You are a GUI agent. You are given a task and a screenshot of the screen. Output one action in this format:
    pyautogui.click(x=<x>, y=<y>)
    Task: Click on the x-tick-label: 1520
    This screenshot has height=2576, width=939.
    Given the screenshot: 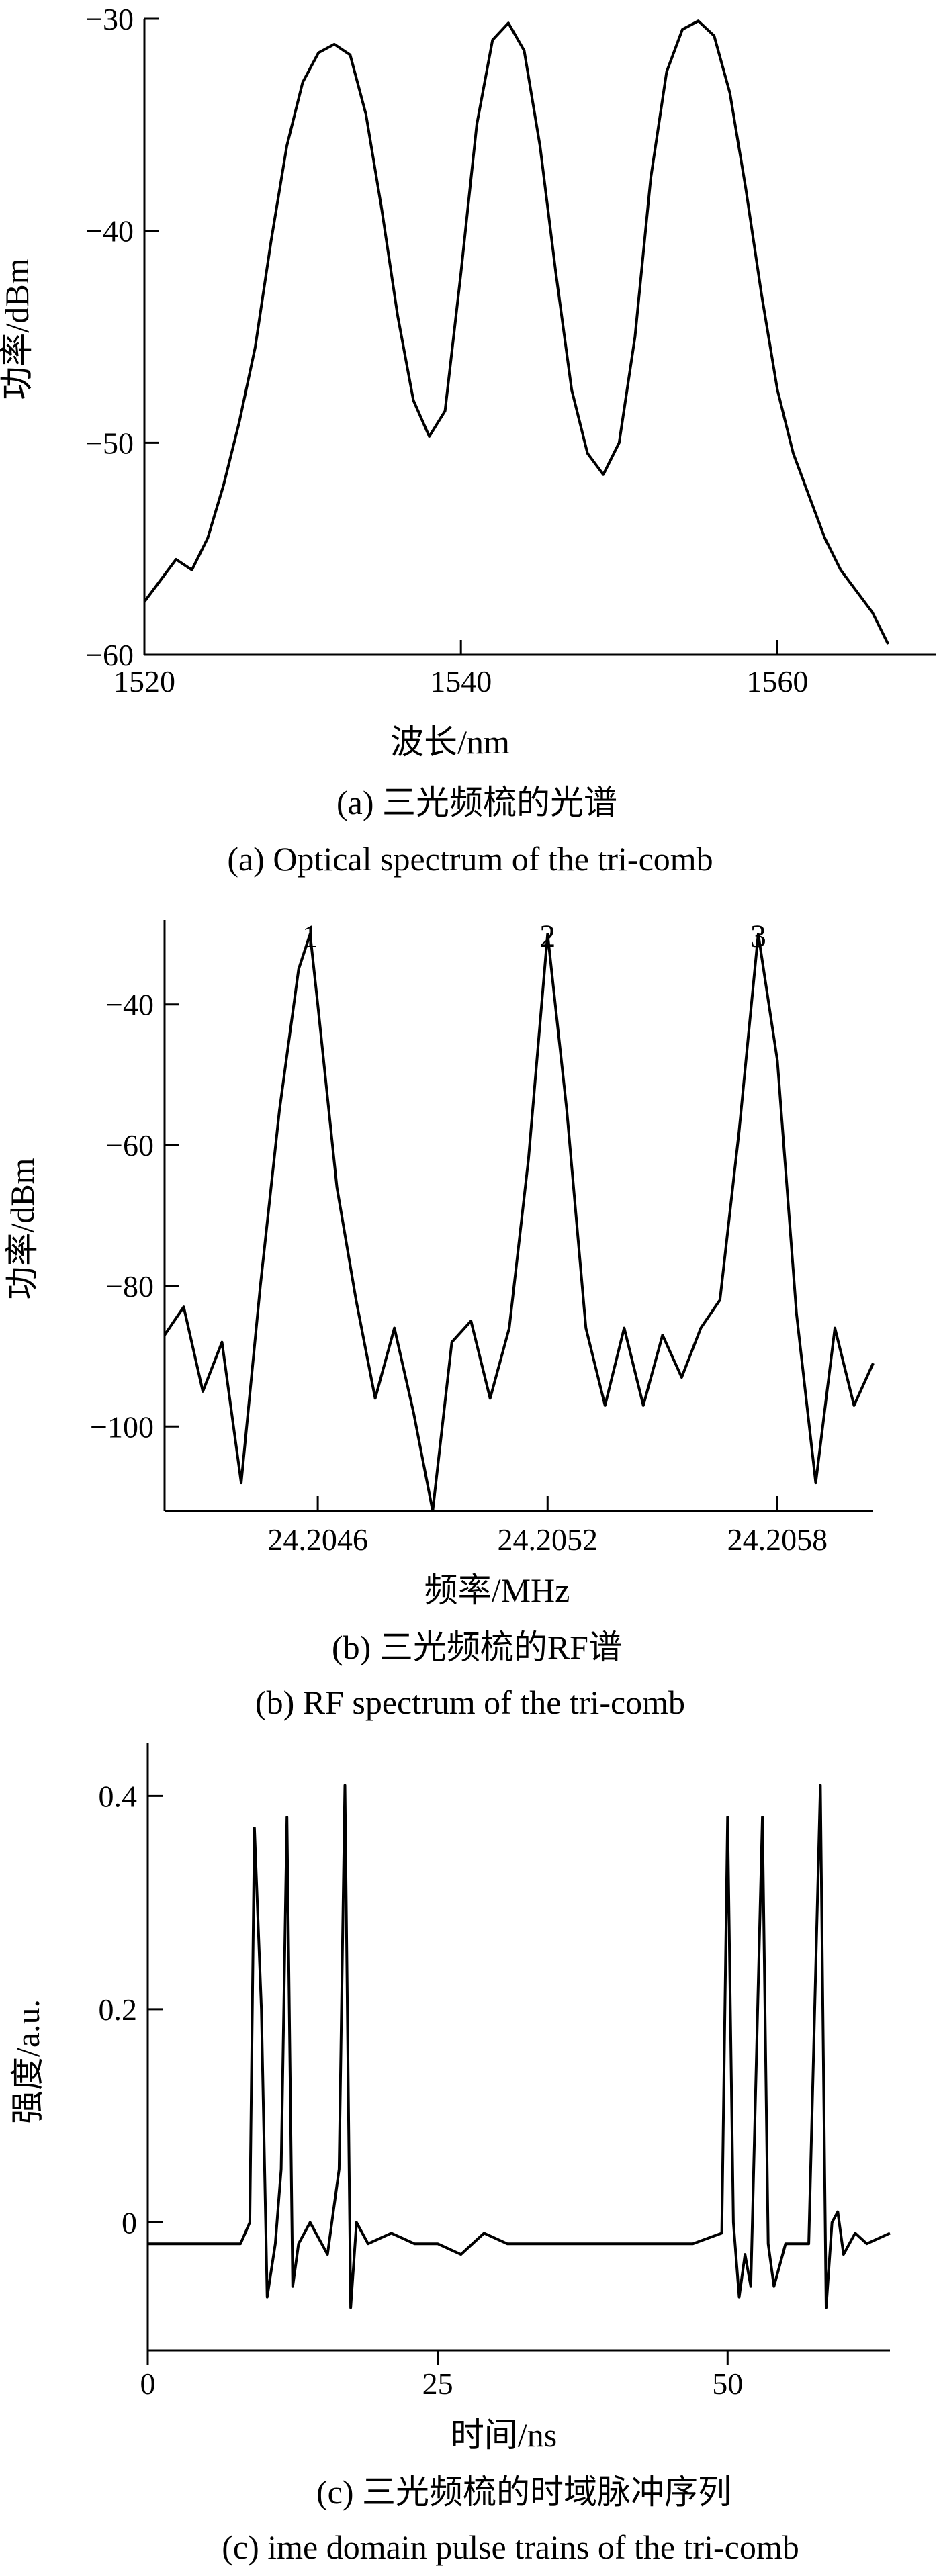 What is the action you would take?
    pyautogui.click(x=144, y=681)
    